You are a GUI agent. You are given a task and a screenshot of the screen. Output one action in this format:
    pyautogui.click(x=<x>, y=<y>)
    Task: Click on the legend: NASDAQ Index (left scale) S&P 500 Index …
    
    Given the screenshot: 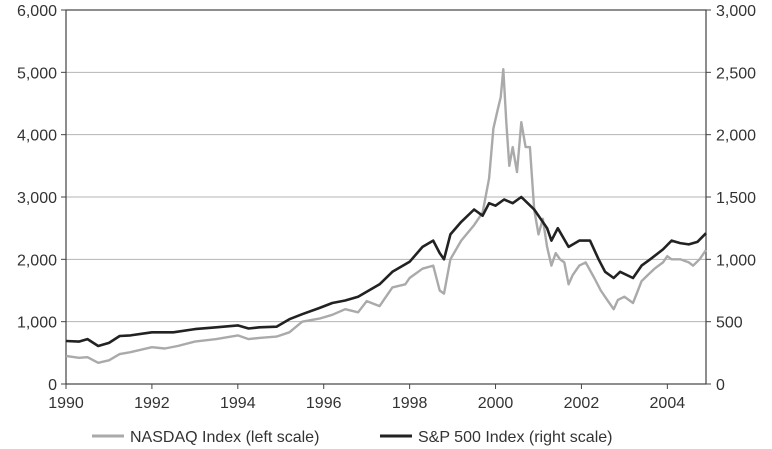 What is the action you would take?
    pyautogui.click(x=352, y=437)
    